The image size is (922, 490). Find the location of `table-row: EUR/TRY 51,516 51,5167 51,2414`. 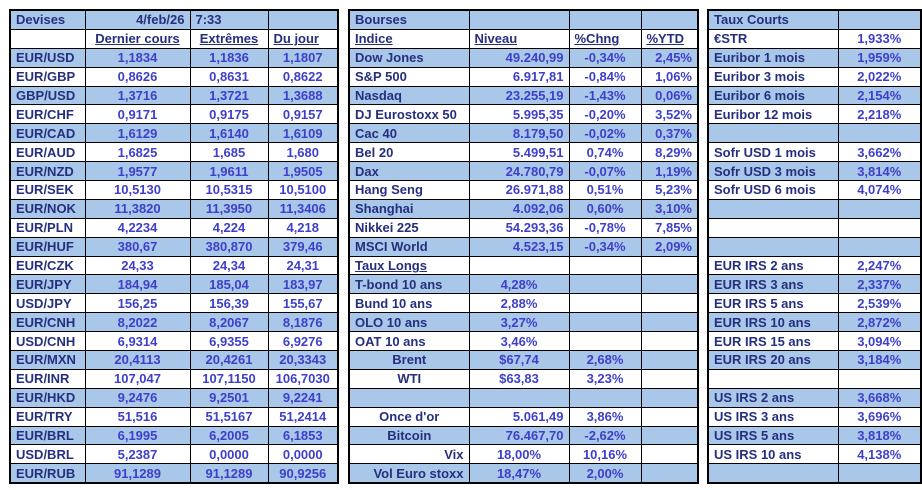

table-row: EUR/TRY 51,516 51,5167 51,2414 is located at coordinates (174, 416).